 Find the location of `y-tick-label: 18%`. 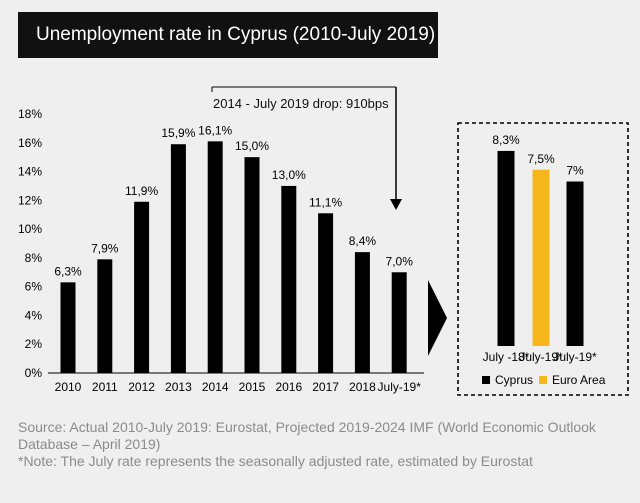

y-tick-label: 18% is located at coordinates (30, 114).